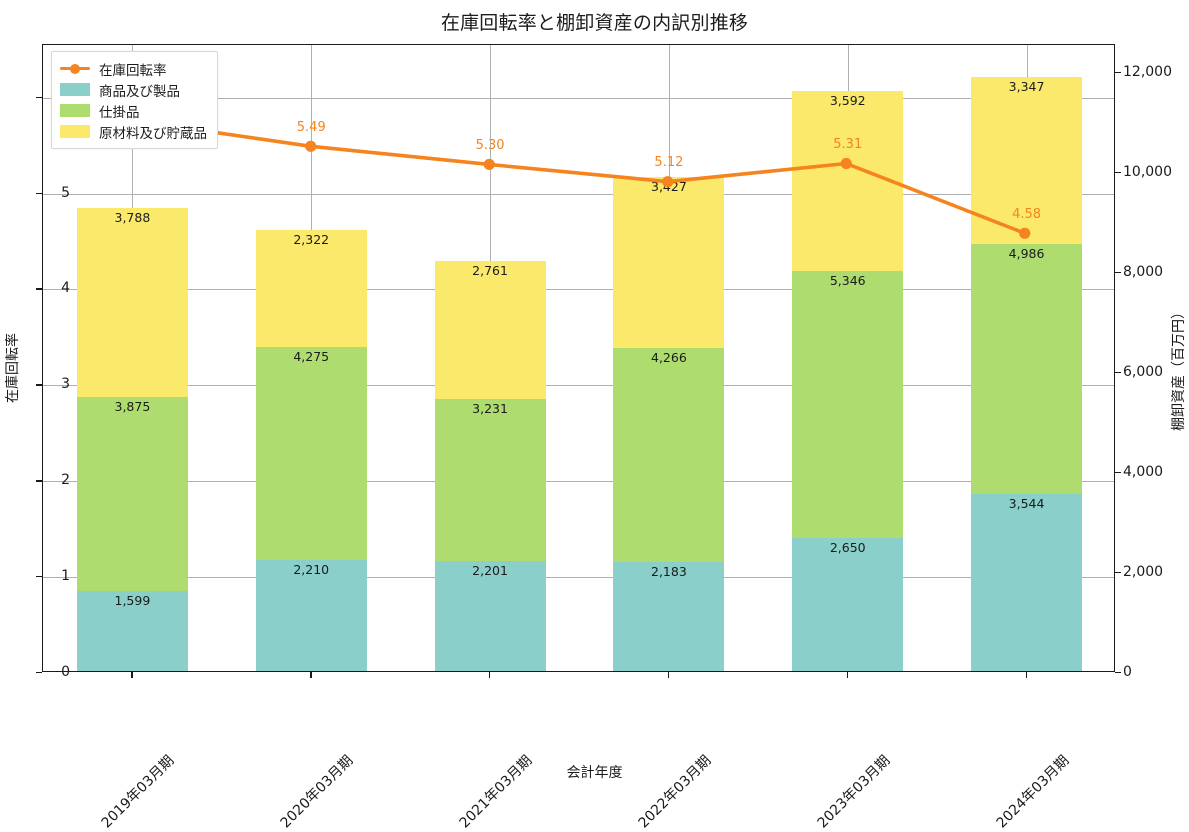  What do you see at coordinates (1179, 368) in the screenshot?
I see `y-axis-right-label: 棚卸資産（百万円）` at bounding box center [1179, 368].